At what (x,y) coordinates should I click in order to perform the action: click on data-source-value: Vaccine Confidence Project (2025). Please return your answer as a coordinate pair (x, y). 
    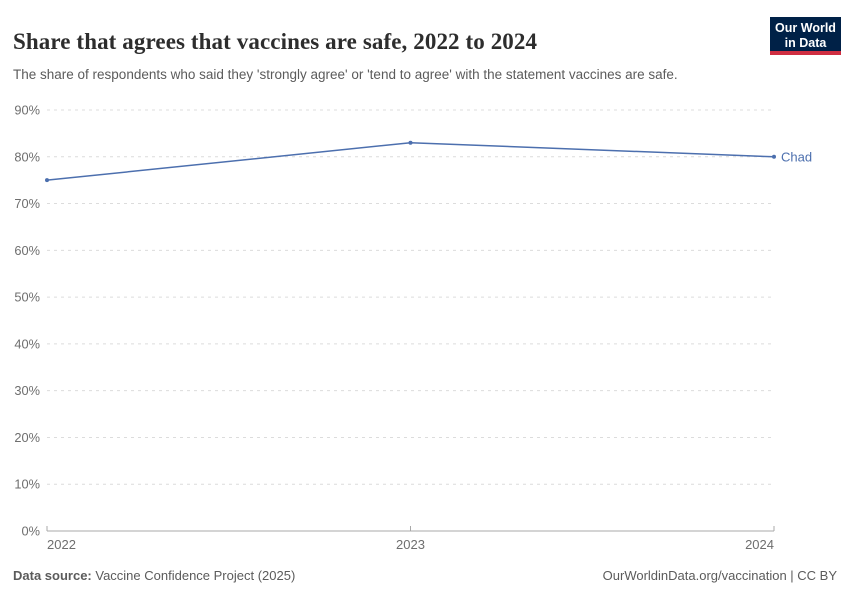
    Looking at the image, I should click on (193, 575).